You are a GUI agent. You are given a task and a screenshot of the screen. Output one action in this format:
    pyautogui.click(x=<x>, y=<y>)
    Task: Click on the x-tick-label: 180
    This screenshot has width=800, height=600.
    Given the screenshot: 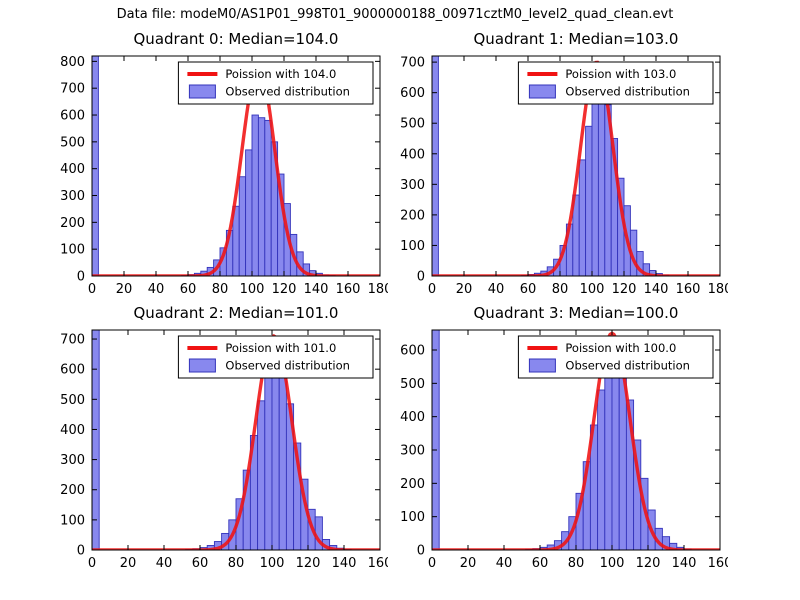 What is the action you would take?
    pyautogui.click(x=718, y=289)
    